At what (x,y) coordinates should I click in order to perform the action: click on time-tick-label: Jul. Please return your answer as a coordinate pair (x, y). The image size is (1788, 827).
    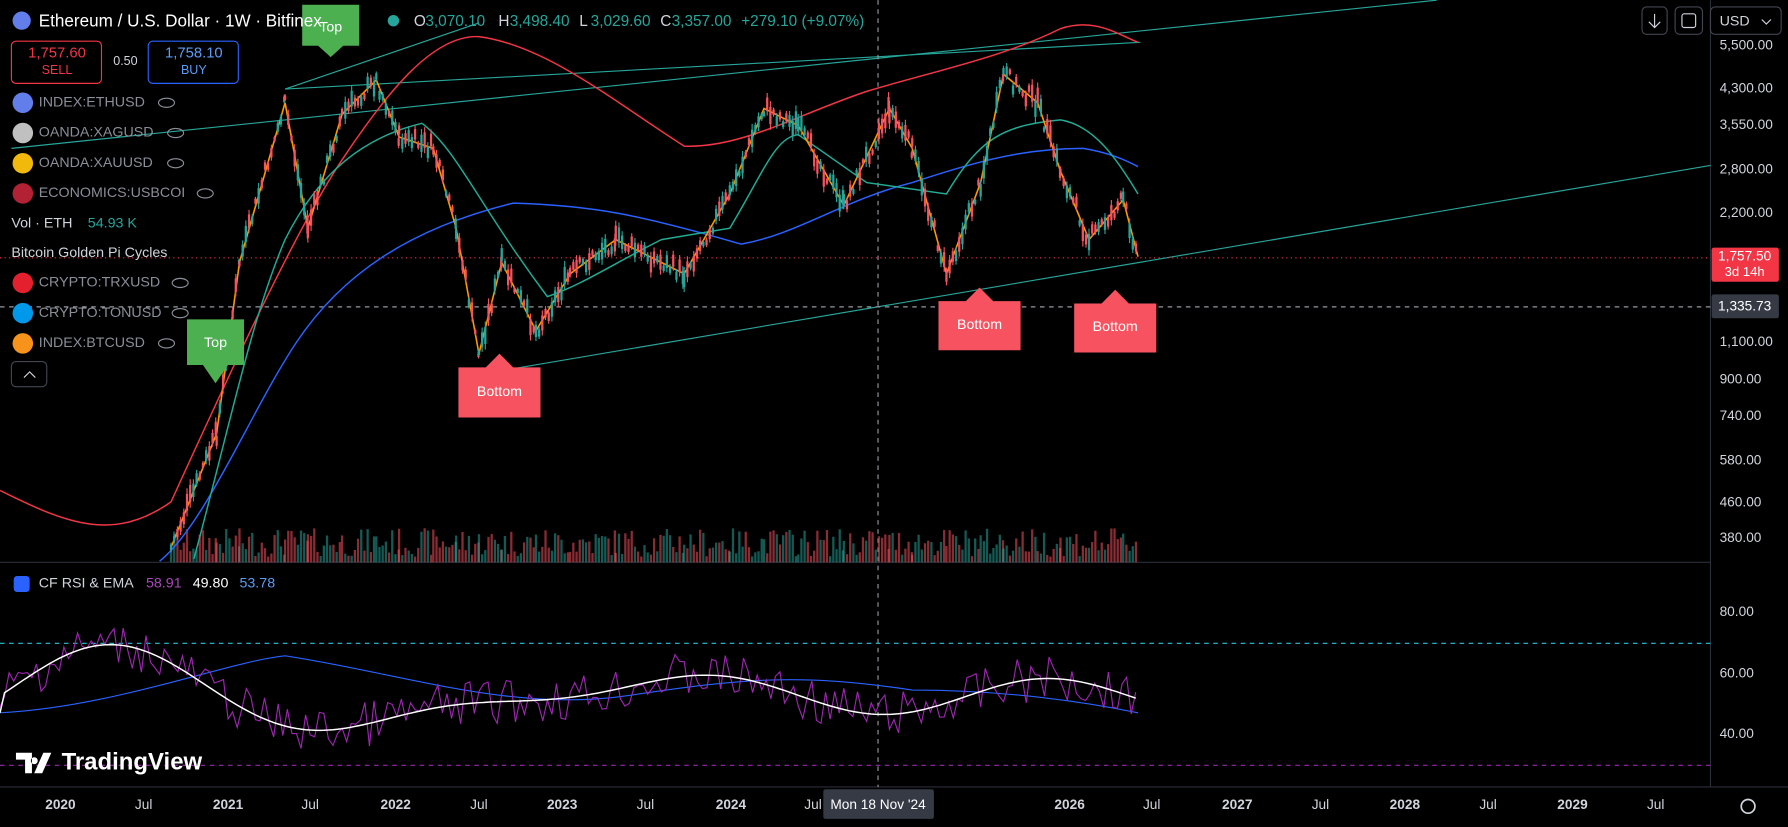
    Looking at the image, I should click on (1655, 804).